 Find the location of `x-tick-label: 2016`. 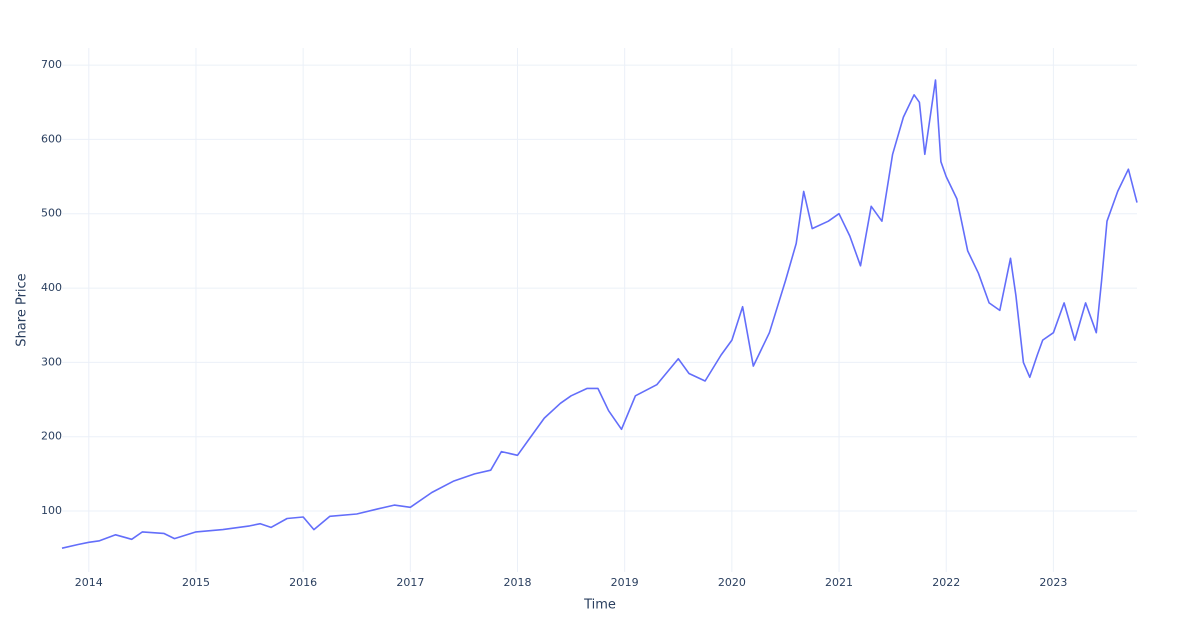

x-tick-label: 2016 is located at coordinates (303, 582).